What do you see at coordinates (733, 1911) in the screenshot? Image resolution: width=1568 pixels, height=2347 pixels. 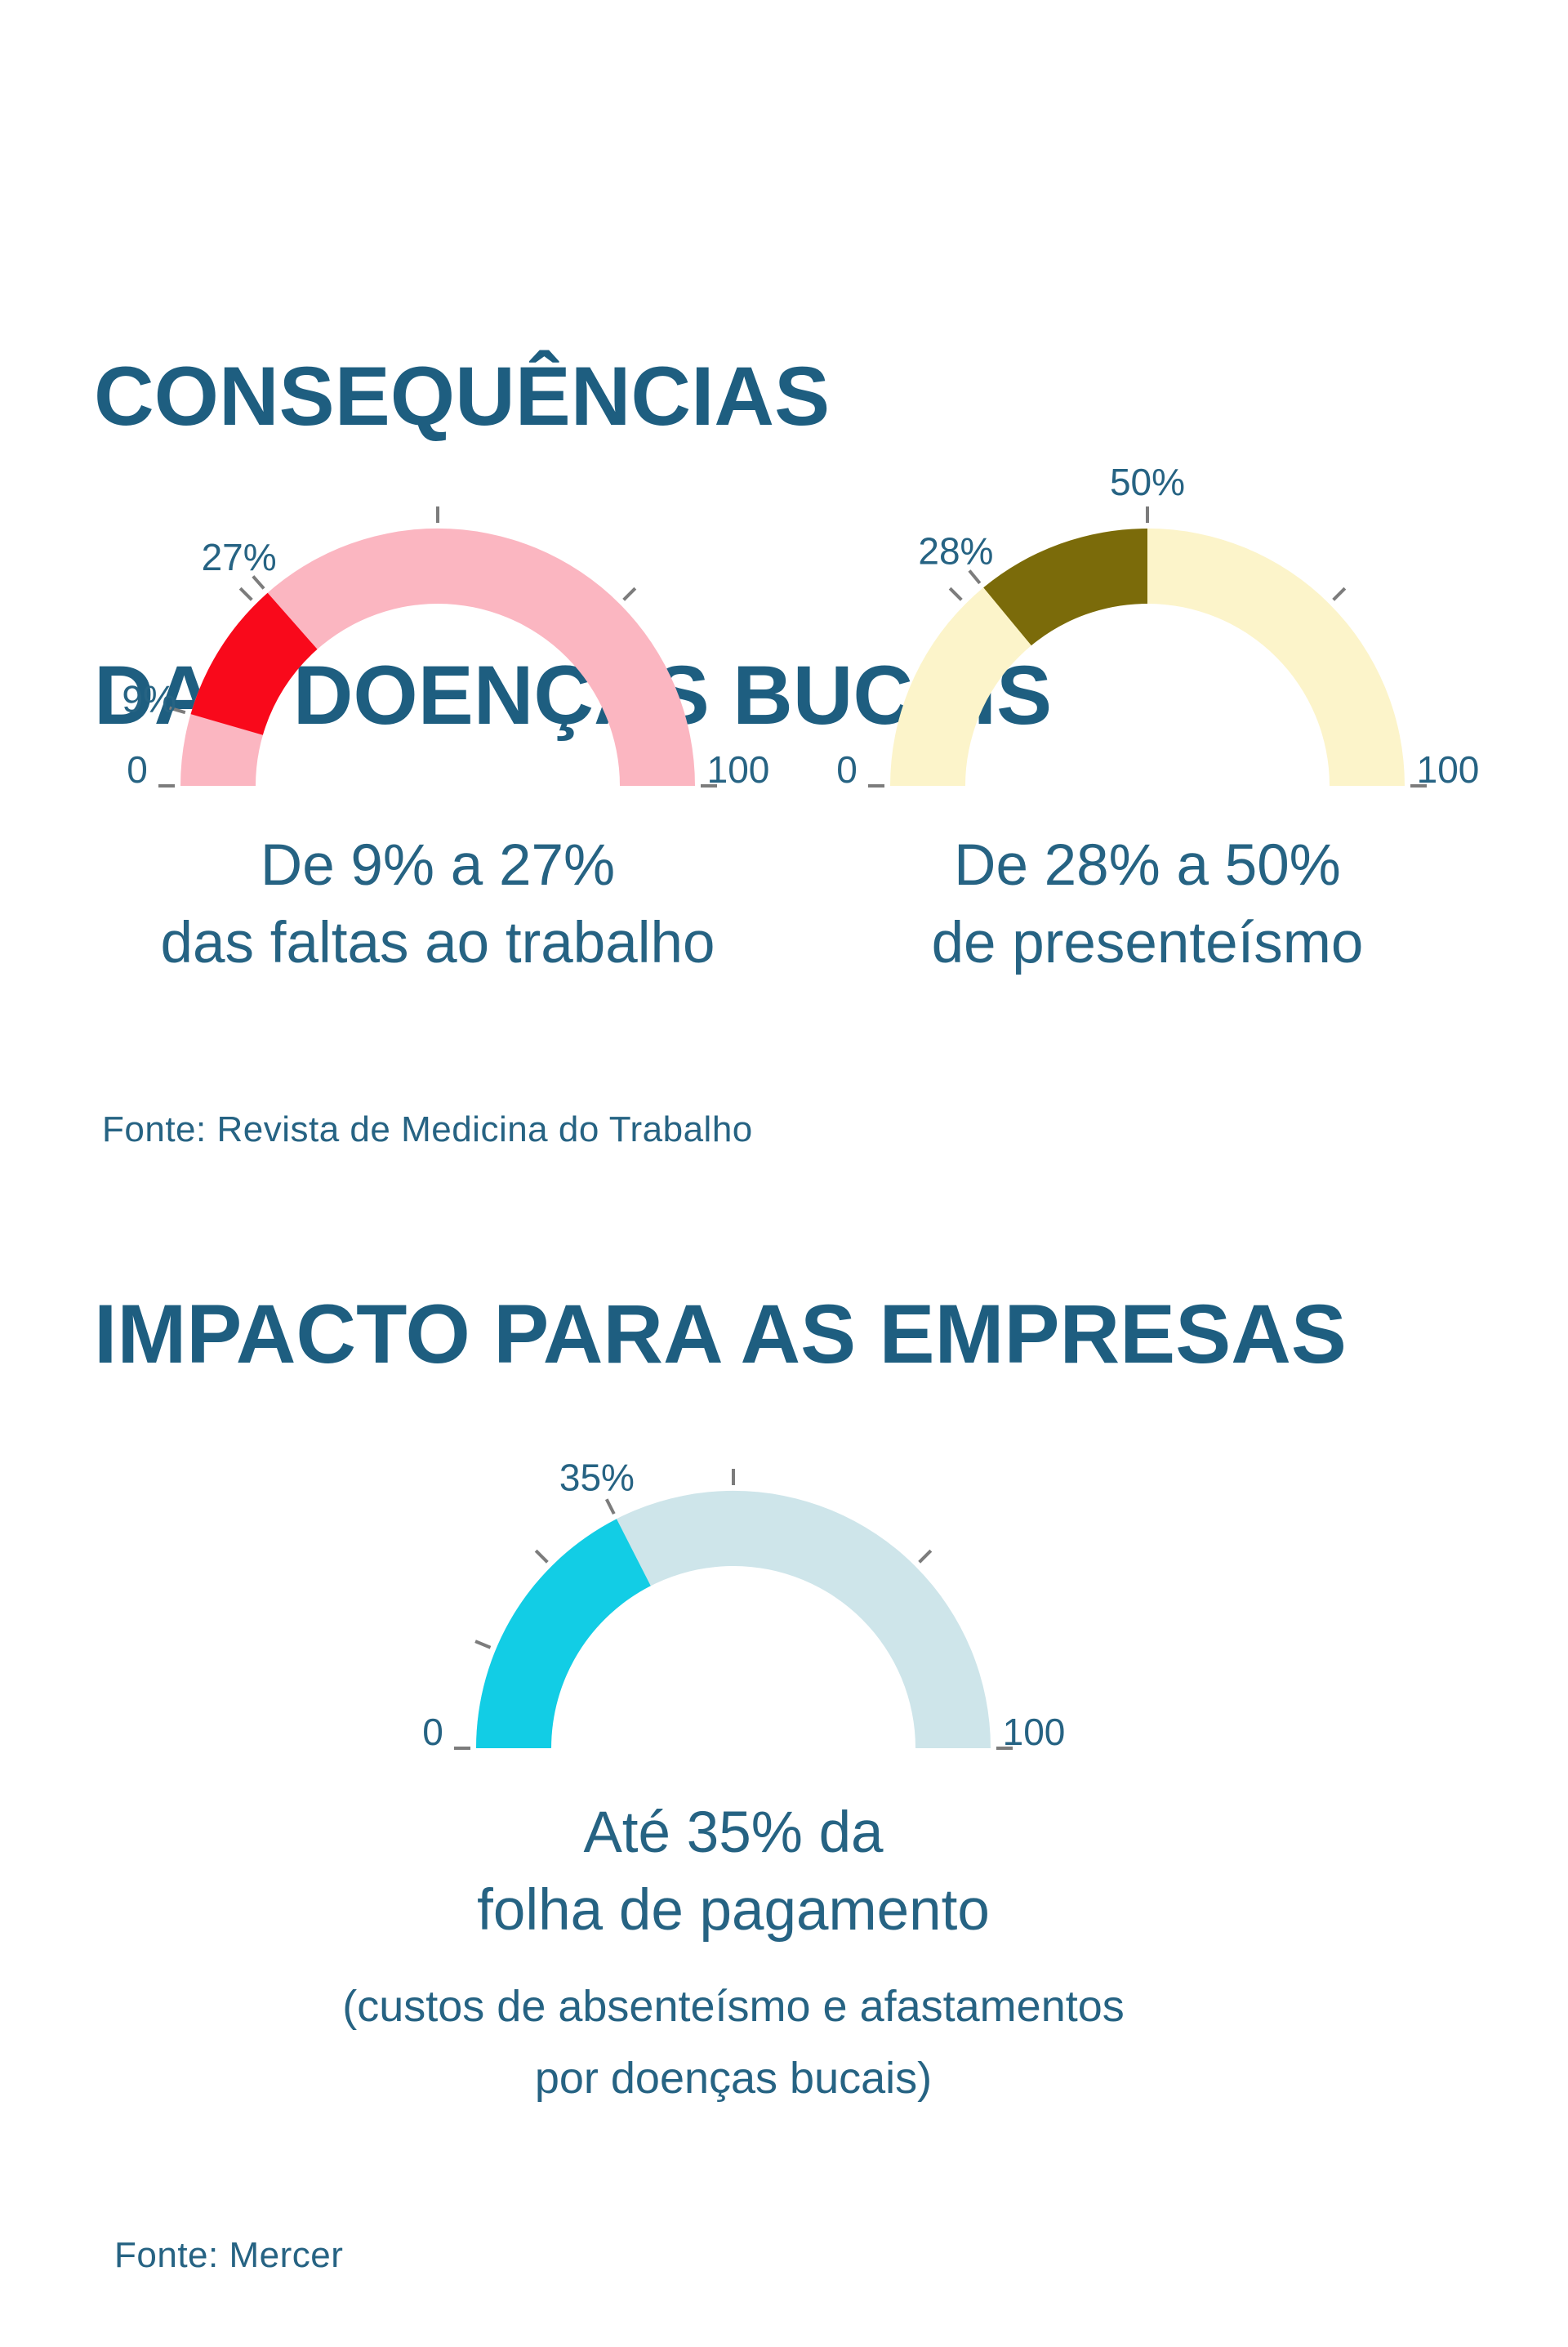 I see `caption-line: folha de pagamento` at bounding box center [733, 1911].